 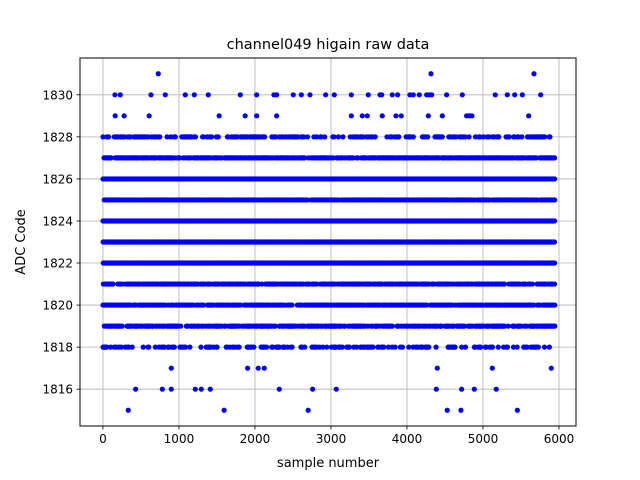 I want to click on x-tick-label: 5000, so click(x=483, y=439).